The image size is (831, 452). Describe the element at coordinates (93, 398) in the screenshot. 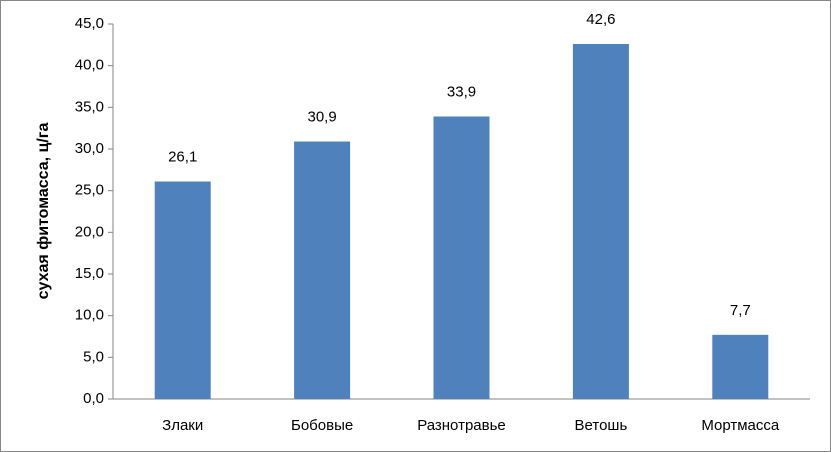

I see `y-tick-label: 0,0` at that location.